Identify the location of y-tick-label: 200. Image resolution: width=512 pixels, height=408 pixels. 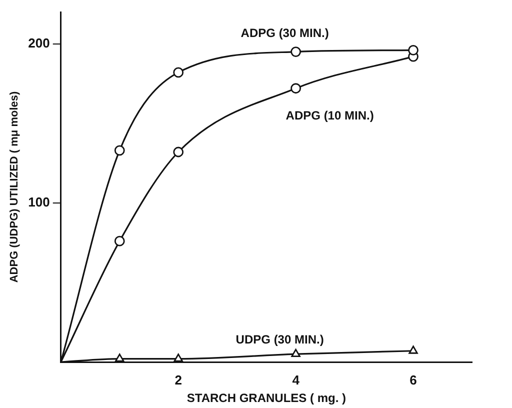
(39, 42).